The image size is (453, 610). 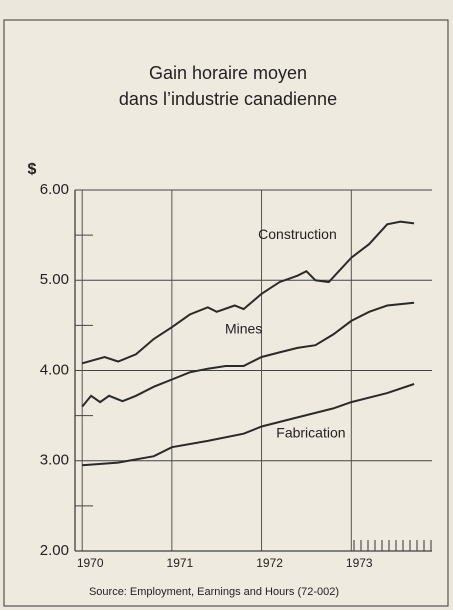 What do you see at coordinates (310, 432) in the screenshot?
I see `series-label: Fabrication` at bounding box center [310, 432].